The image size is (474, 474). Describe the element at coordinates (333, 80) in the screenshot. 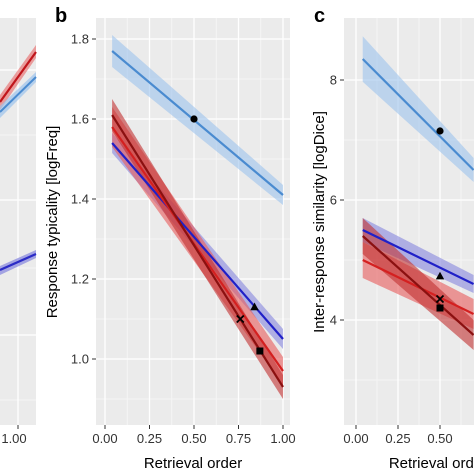

I see `y-tick-label: 8` at that location.